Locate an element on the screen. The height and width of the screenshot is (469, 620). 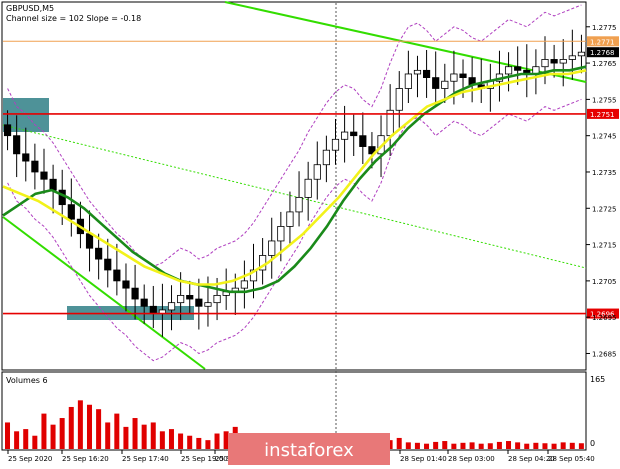
level-orange-price-label: 1.2771 is located at coordinates (602, 42).